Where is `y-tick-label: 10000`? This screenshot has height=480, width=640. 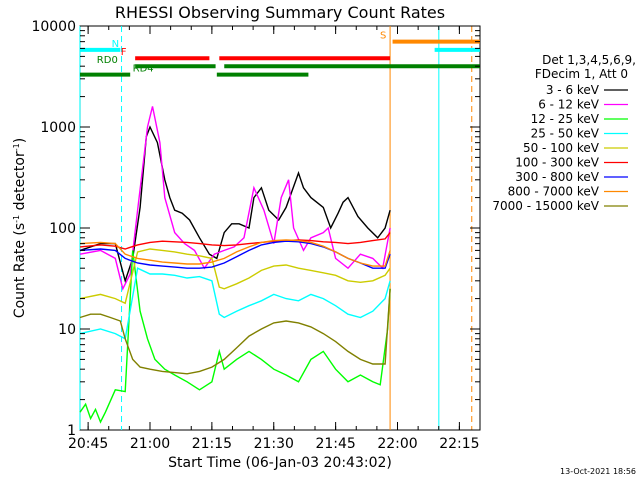 y-tick-label: 10000 is located at coordinates (53, 27).